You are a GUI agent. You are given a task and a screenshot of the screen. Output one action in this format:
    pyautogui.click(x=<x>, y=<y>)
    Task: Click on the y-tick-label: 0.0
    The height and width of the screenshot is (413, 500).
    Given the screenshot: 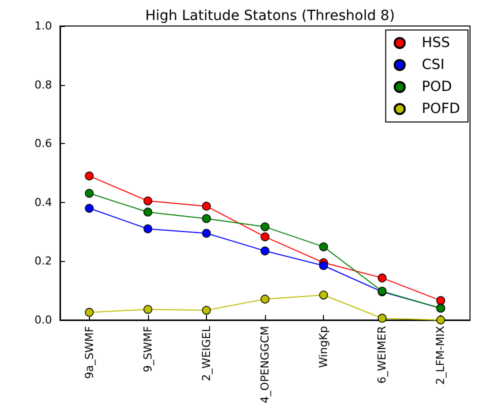 What is the action you would take?
    pyautogui.click(x=43, y=320)
    